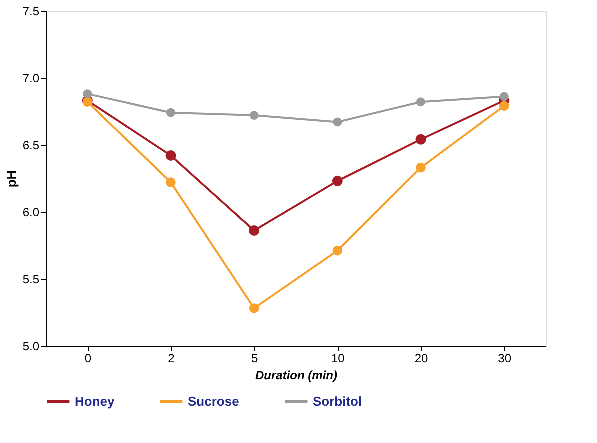 The height and width of the screenshot is (443, 597). I want to click on legend-label: Sucrose, so click(214, 401).